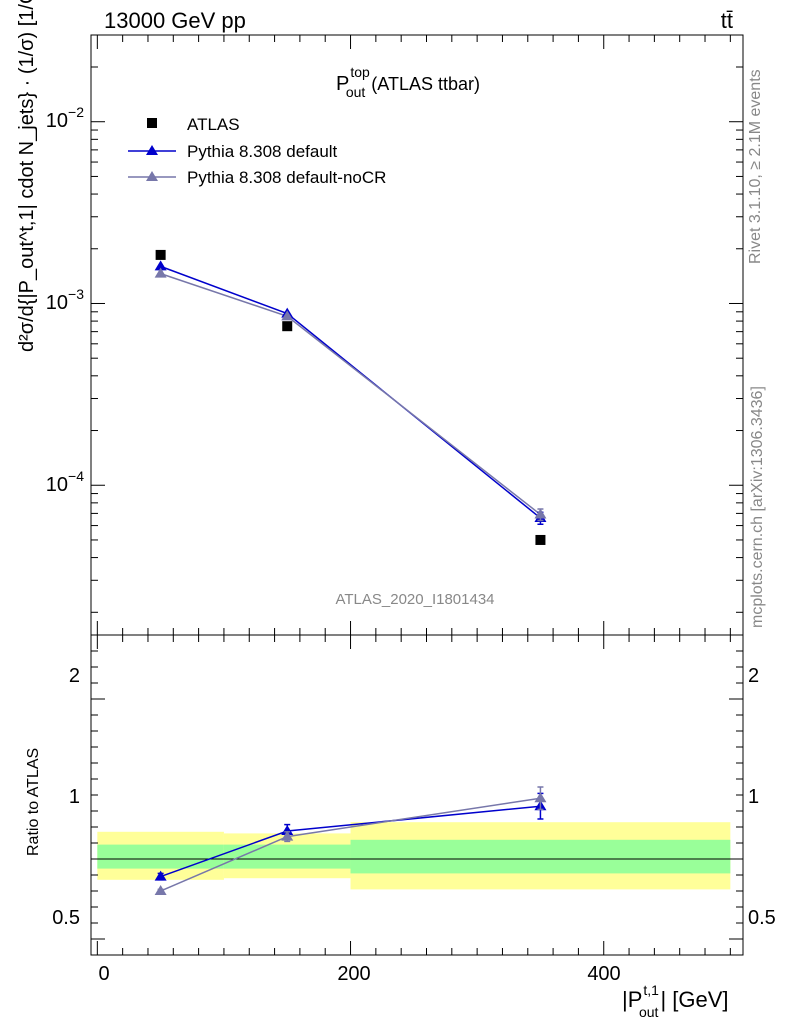 This screenshot has width=786, height=1024. I want to click on x-axis-label: |Pt,1 out| [GeV], so click(675, 1001).